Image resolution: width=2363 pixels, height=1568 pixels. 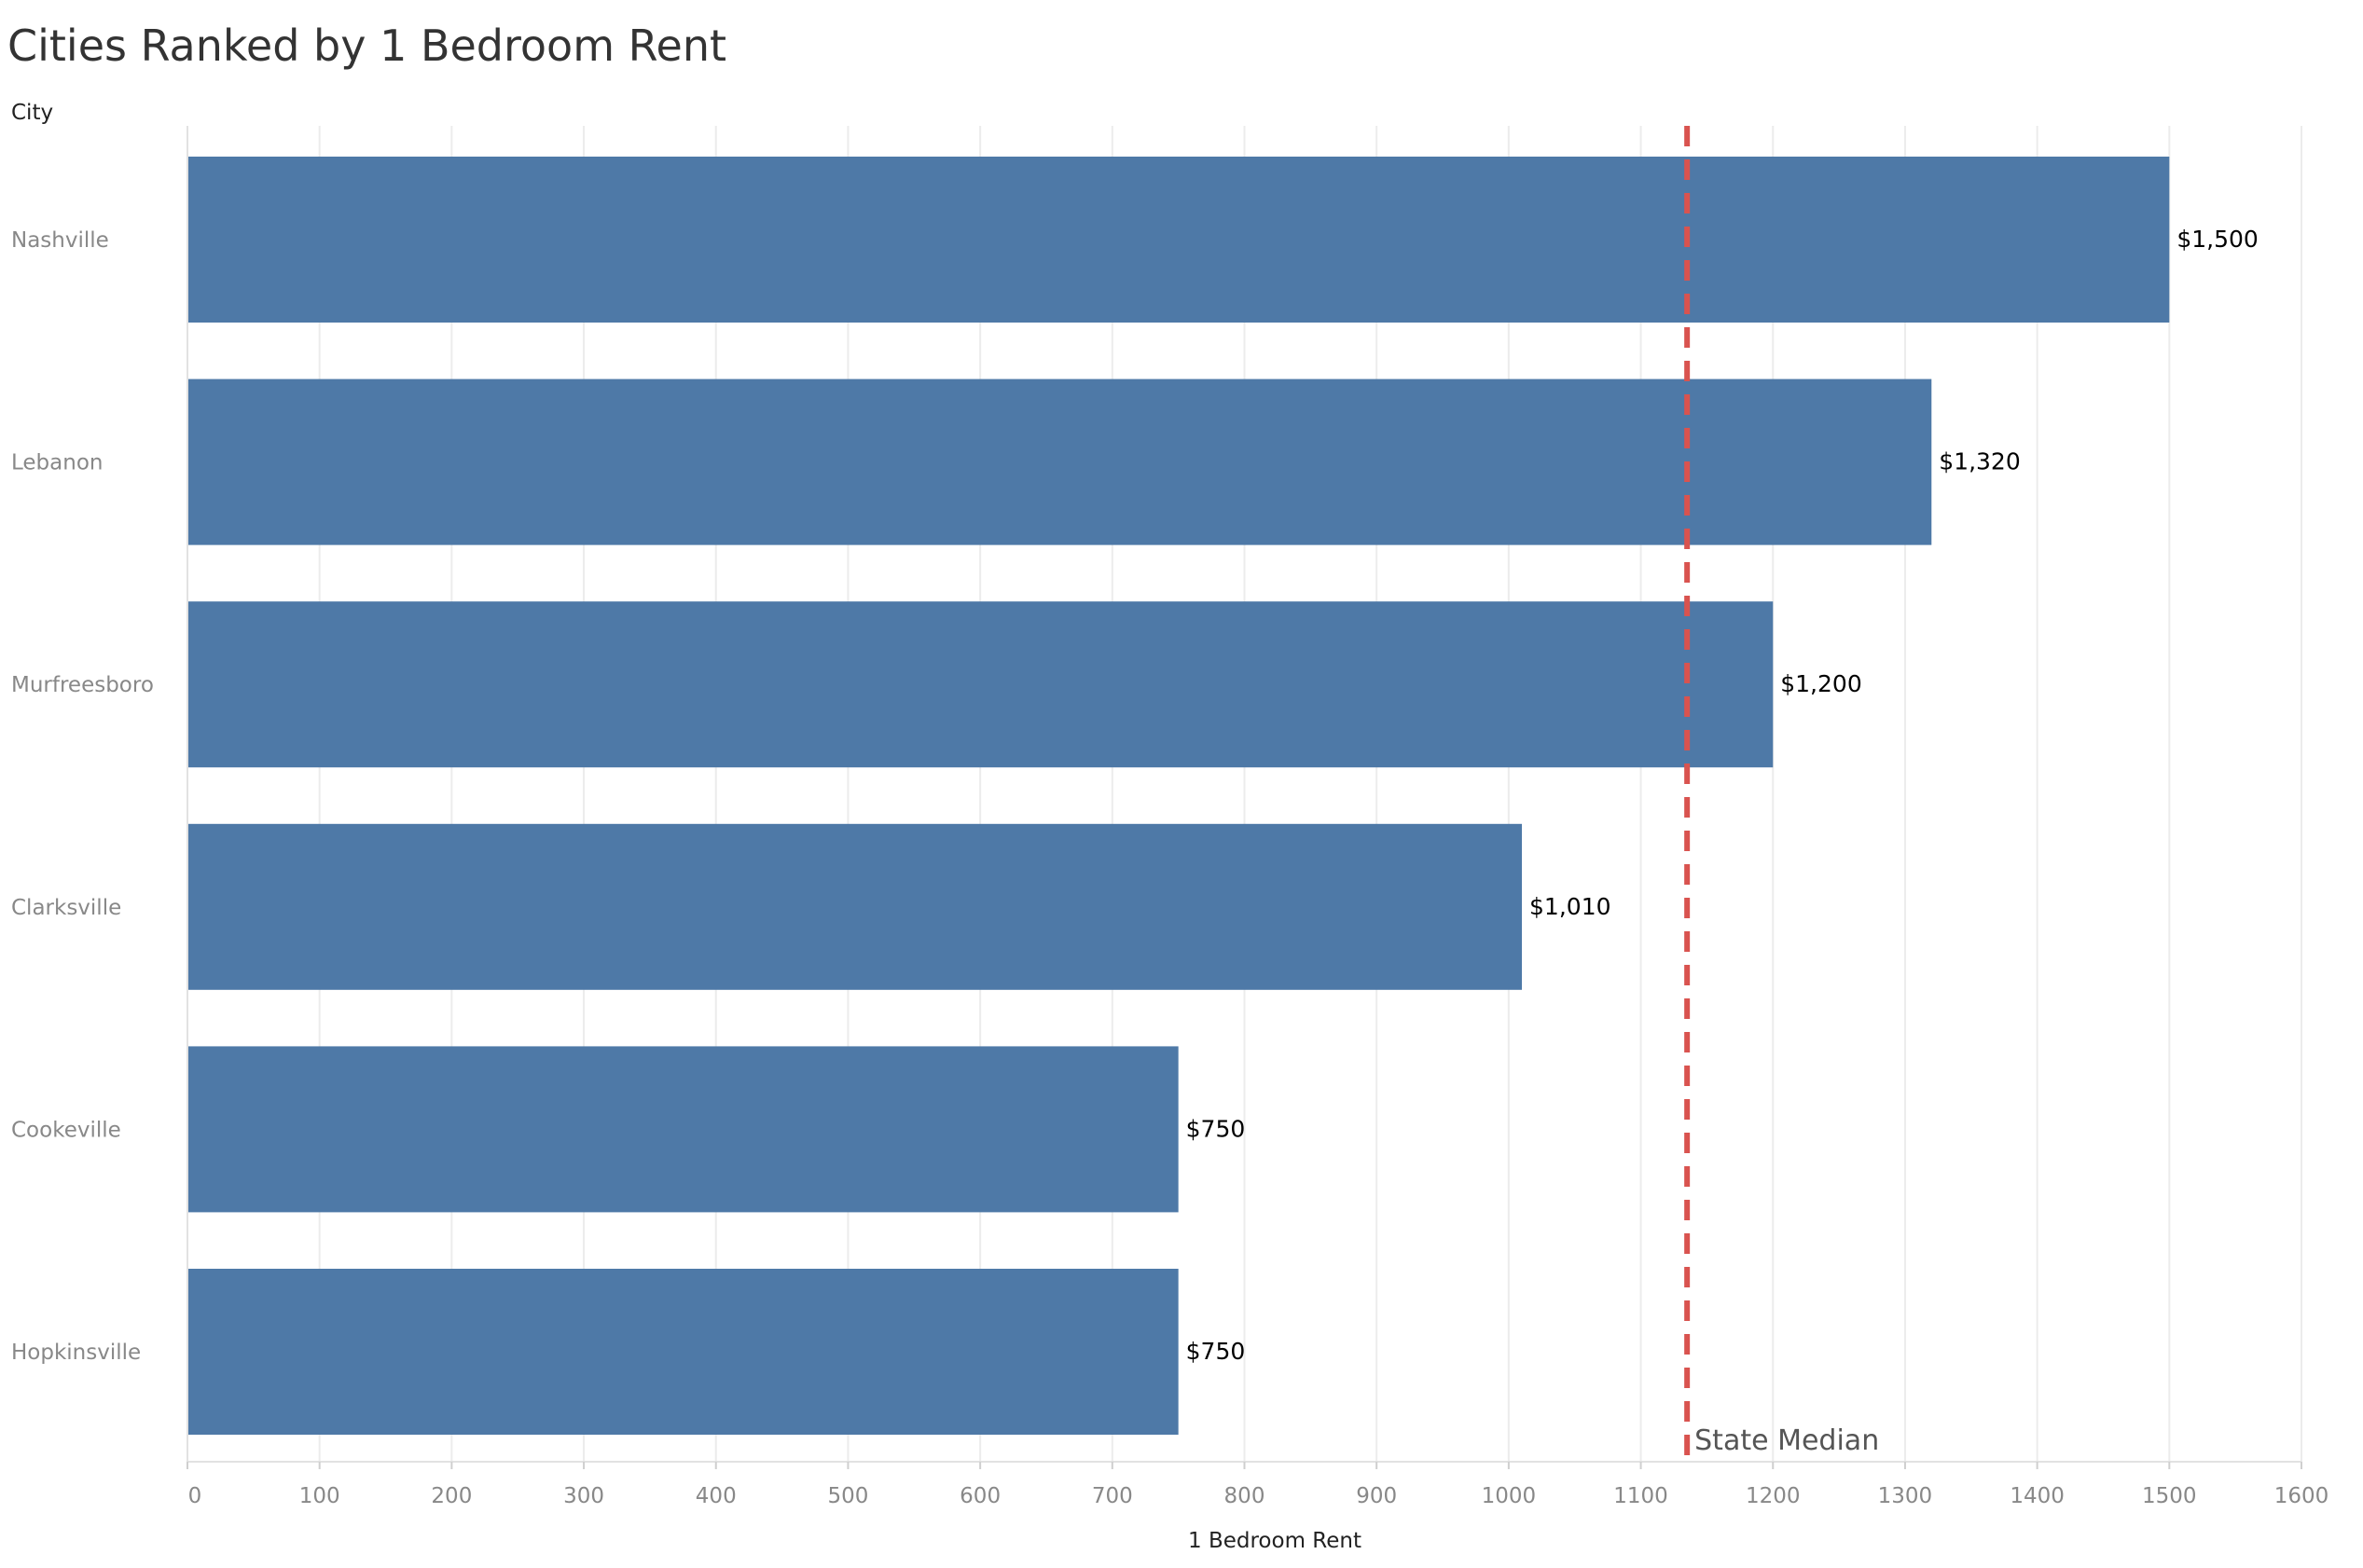 What do you see at coordinates (2301, 1496) in the screenshot?
I see `x-tick-label: 1600` at bounding box center [2301, 1496].